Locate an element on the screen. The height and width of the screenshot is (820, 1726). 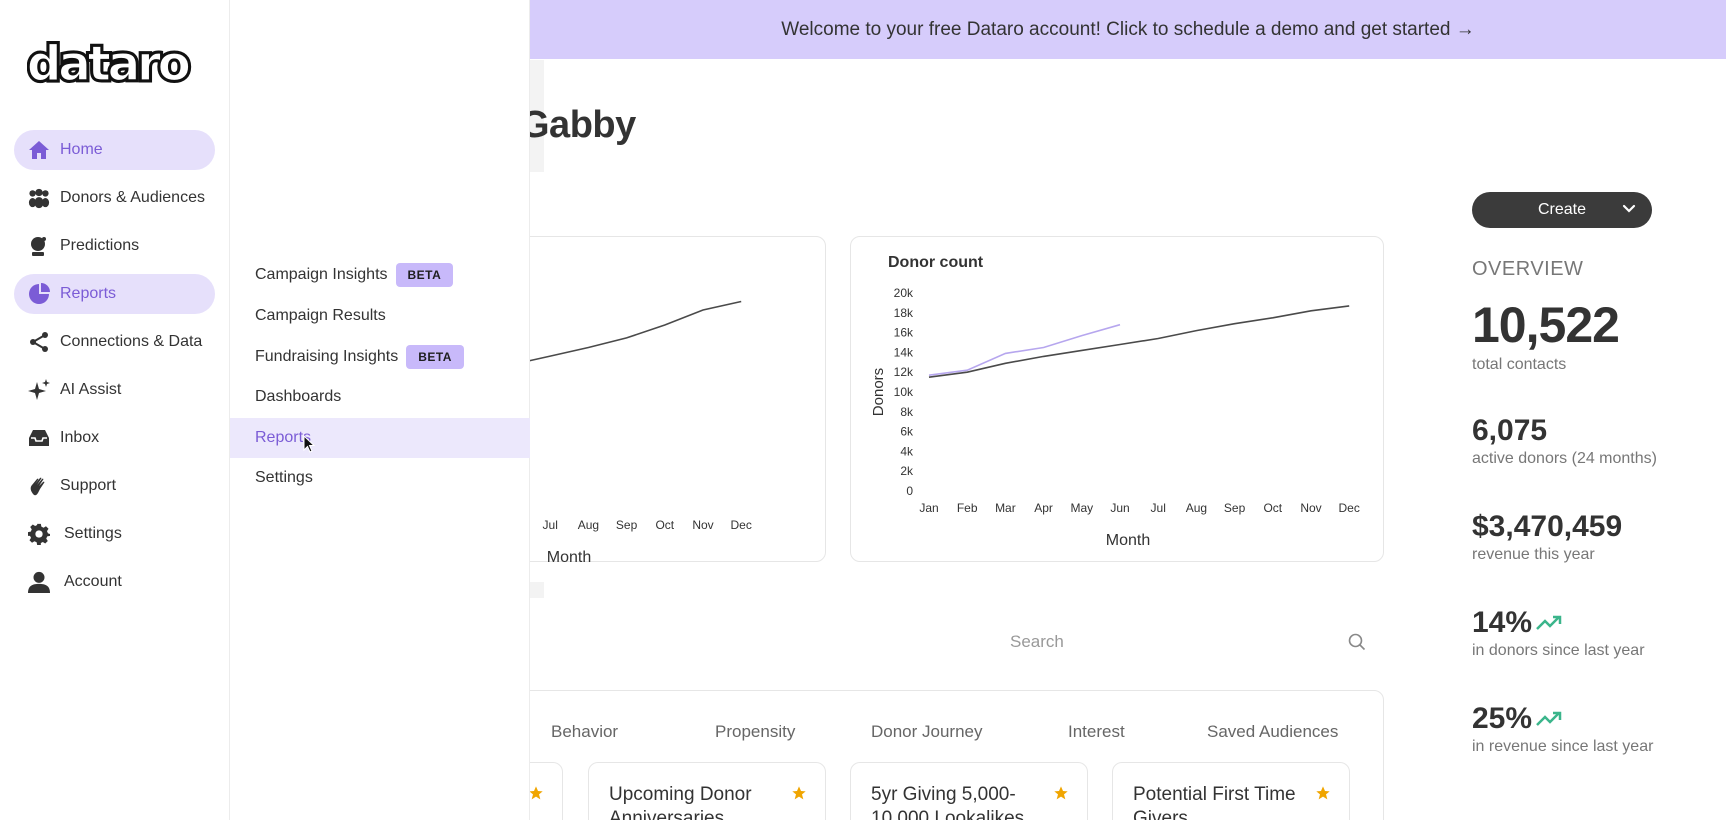
sidebar-item-label: Predictions is located at coordinates (100, 245).